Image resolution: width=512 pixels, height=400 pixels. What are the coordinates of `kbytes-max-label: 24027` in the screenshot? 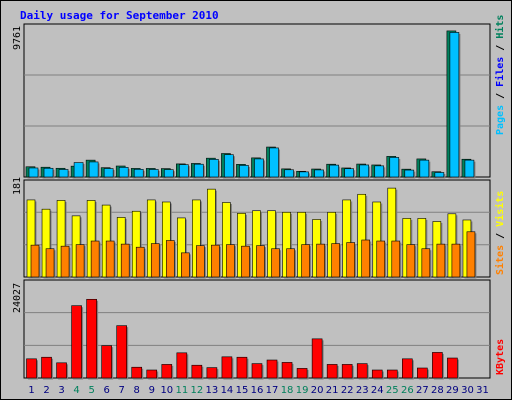 It's located at (17, 298).